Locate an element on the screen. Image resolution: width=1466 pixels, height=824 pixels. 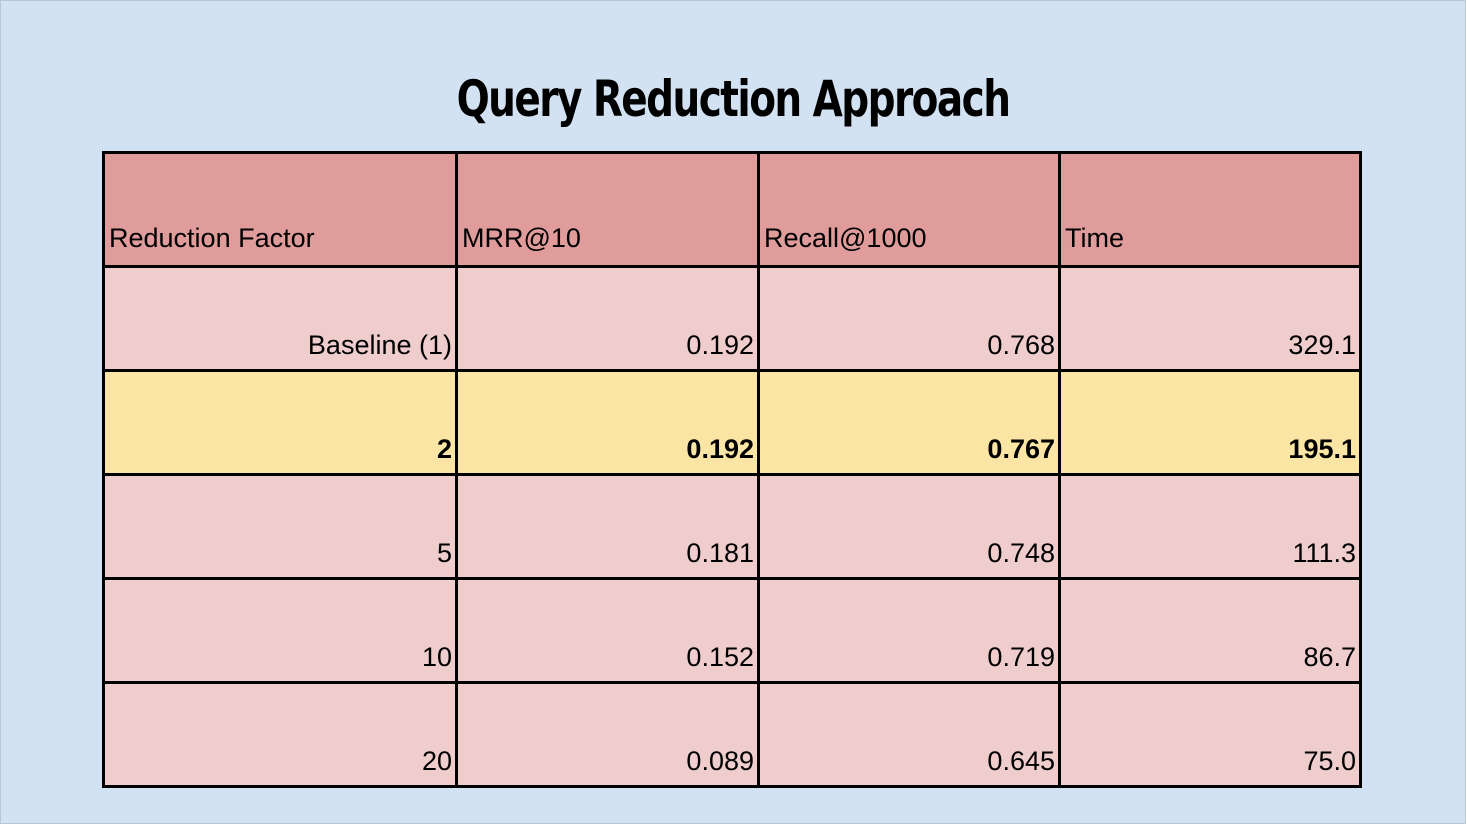
cell-time: 329.1 is located at coordinates (1210, 318).